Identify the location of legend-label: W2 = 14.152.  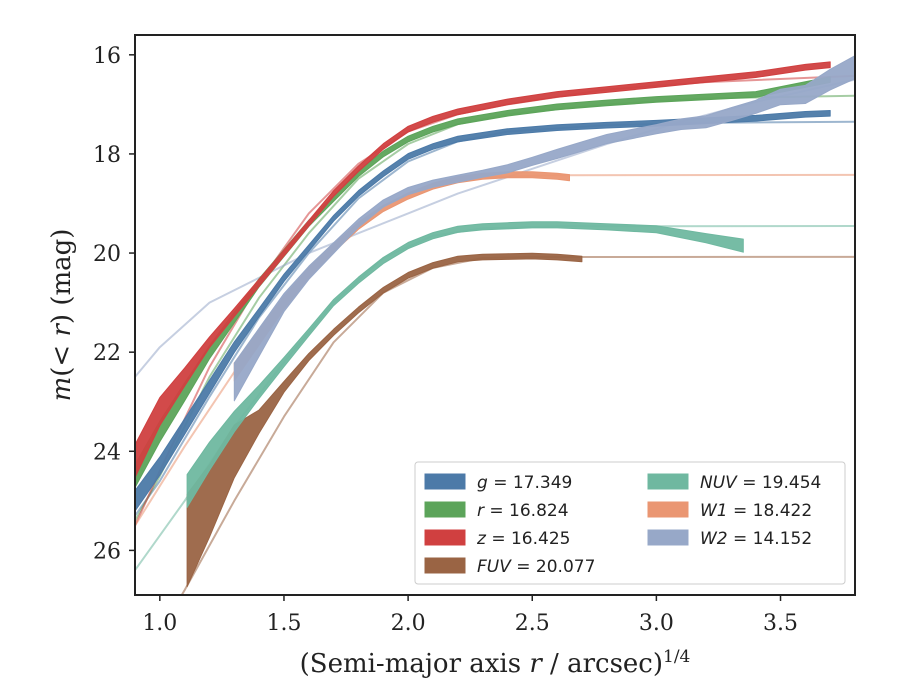
(756, 539).